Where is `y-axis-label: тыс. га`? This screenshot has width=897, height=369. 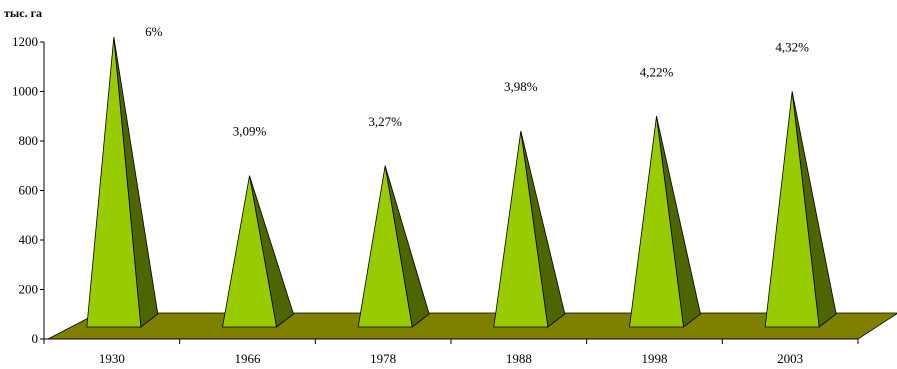 y-axis-label: тыс. га is located at coordinates (23, 13).